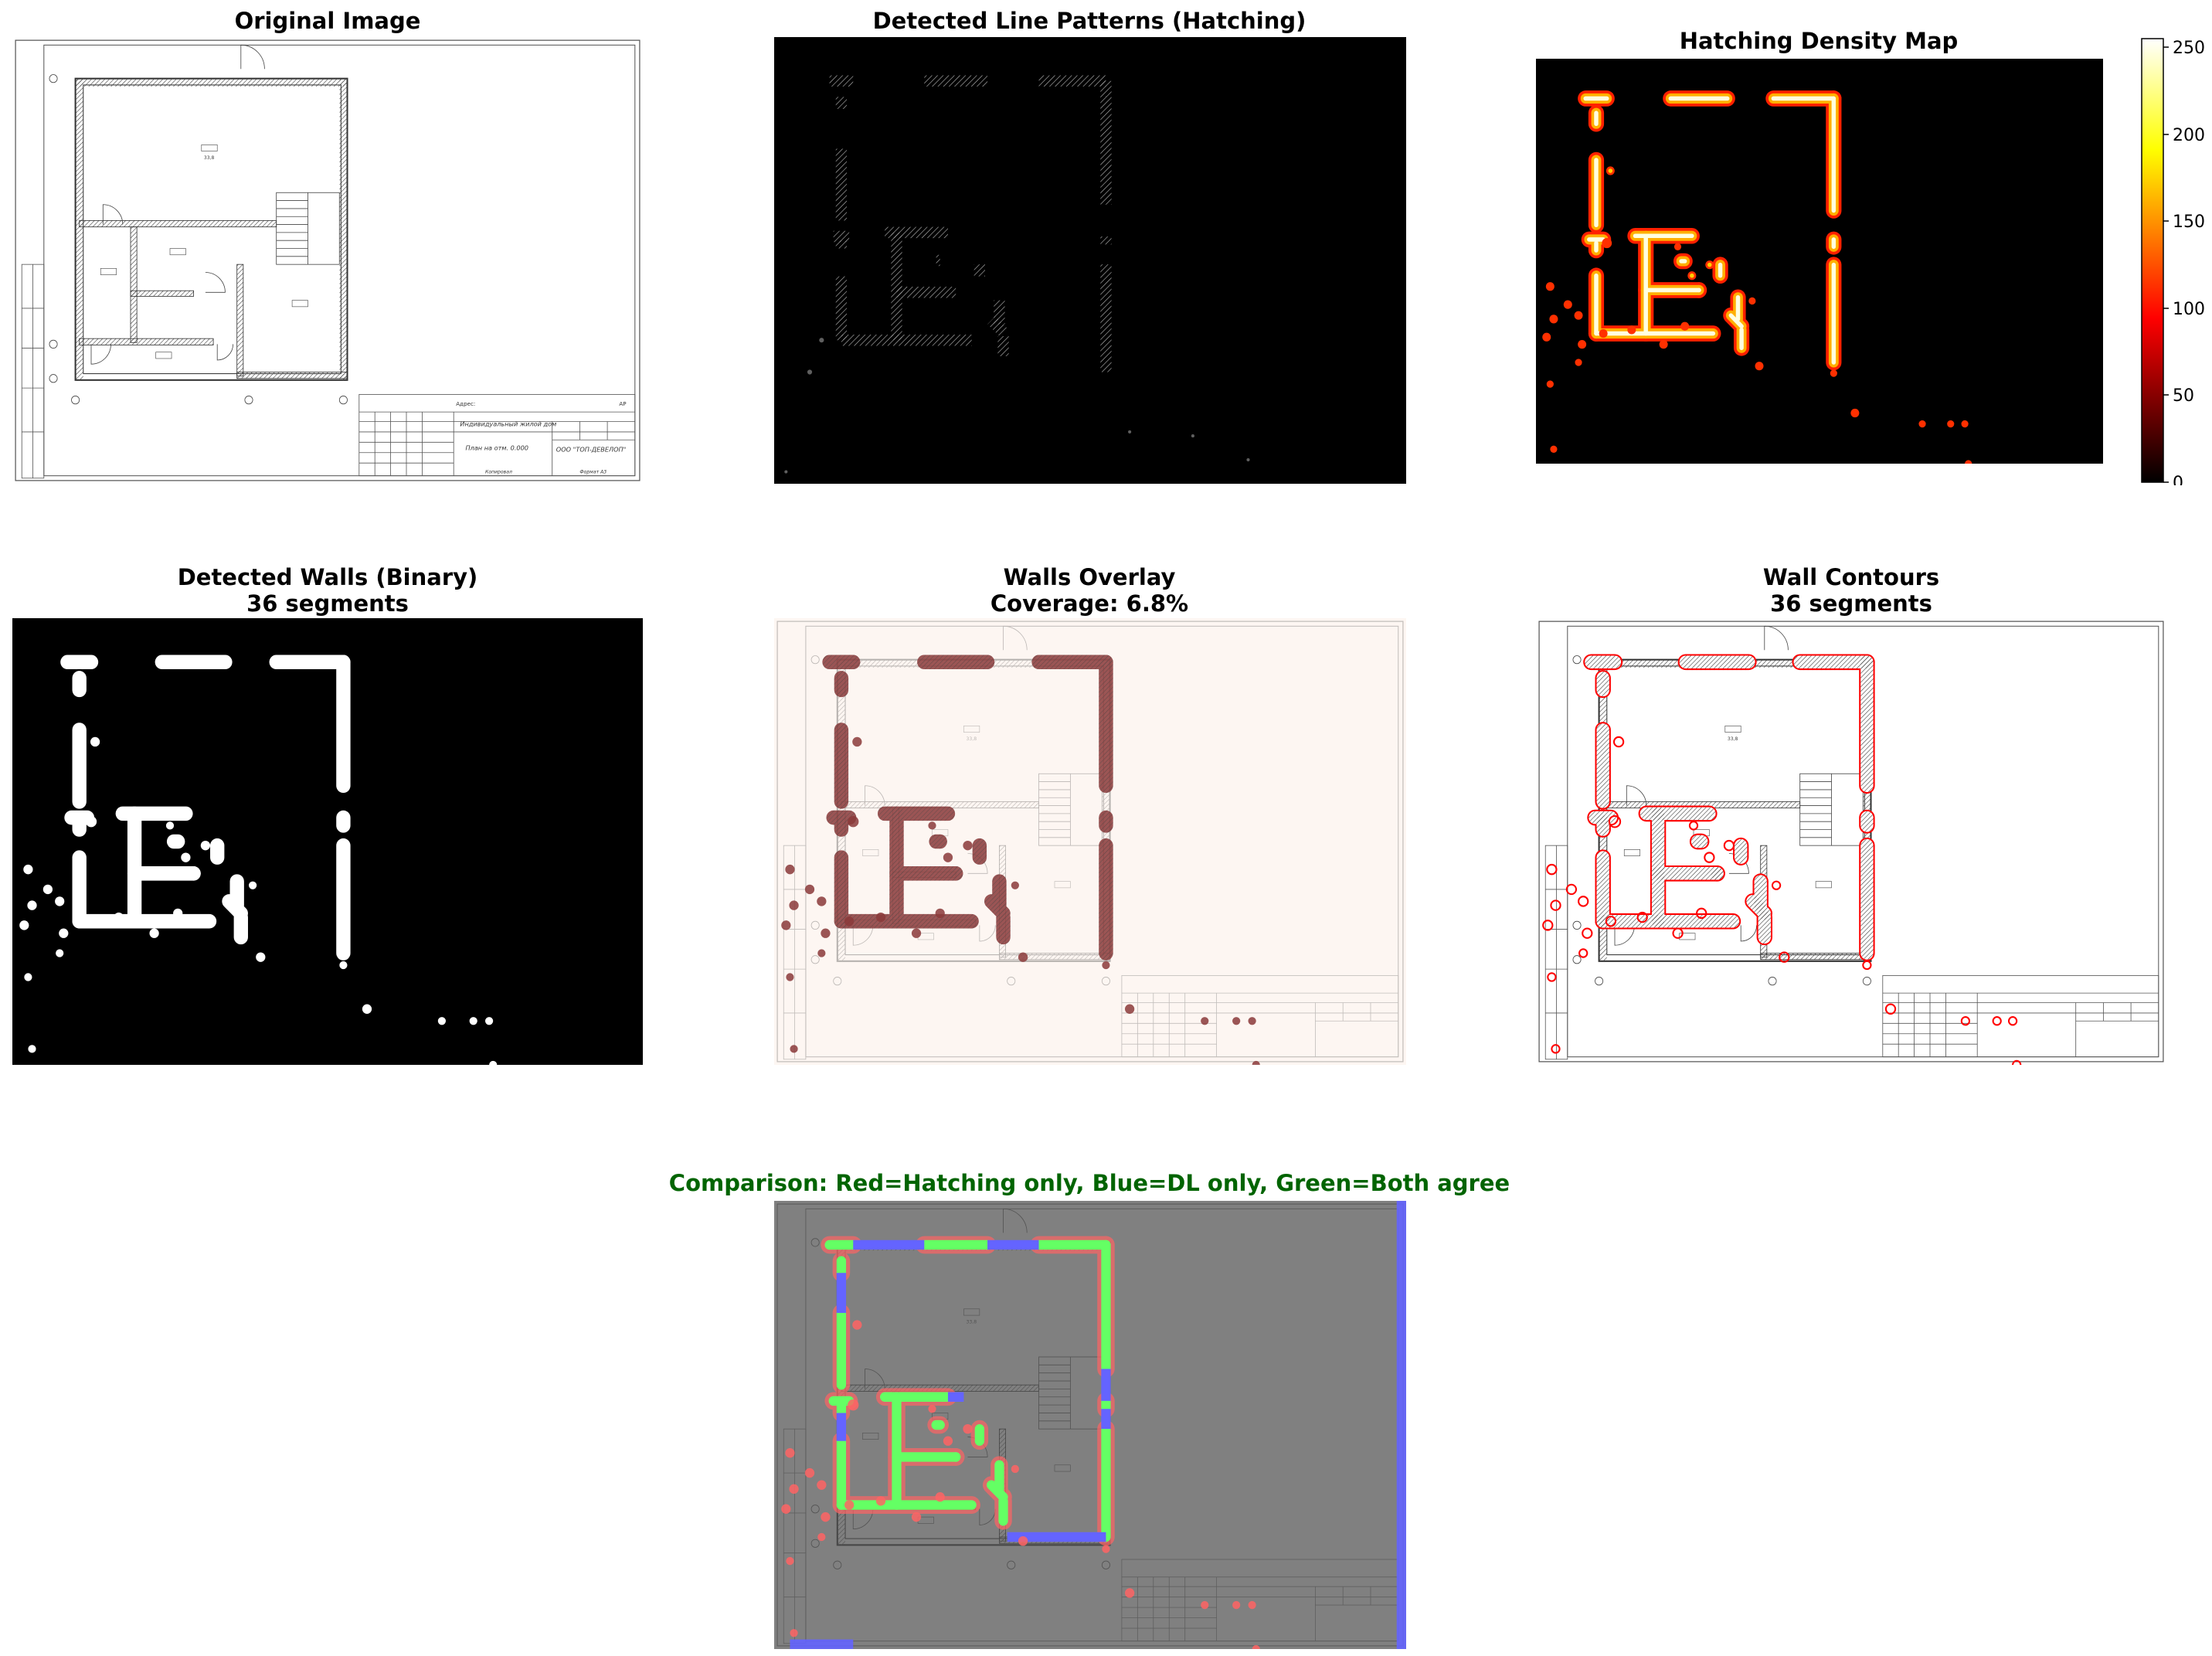  What do you see at coordinates (2189, 49) in the screenshot?
I see `colorbar-tick-250: 250` at bounding box center [2189, 49].